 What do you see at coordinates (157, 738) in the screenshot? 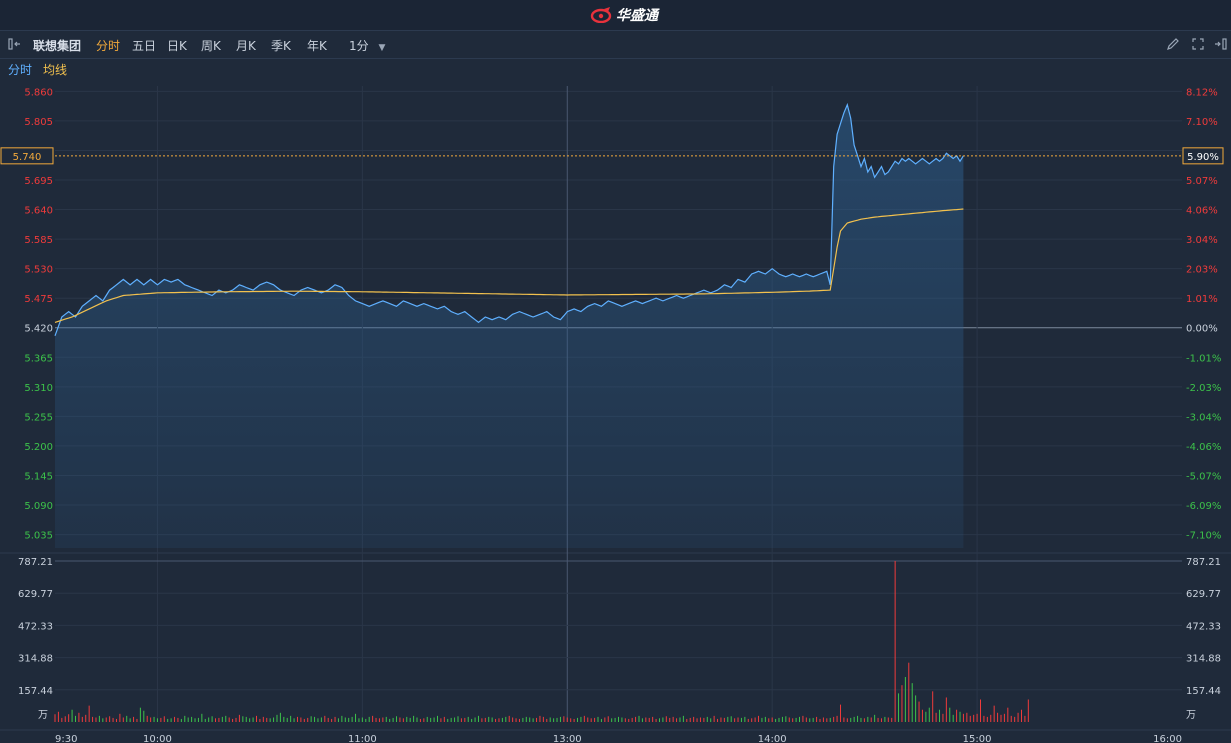
I see `time-tick-label: 10:00` at bounding box center [157, 738].